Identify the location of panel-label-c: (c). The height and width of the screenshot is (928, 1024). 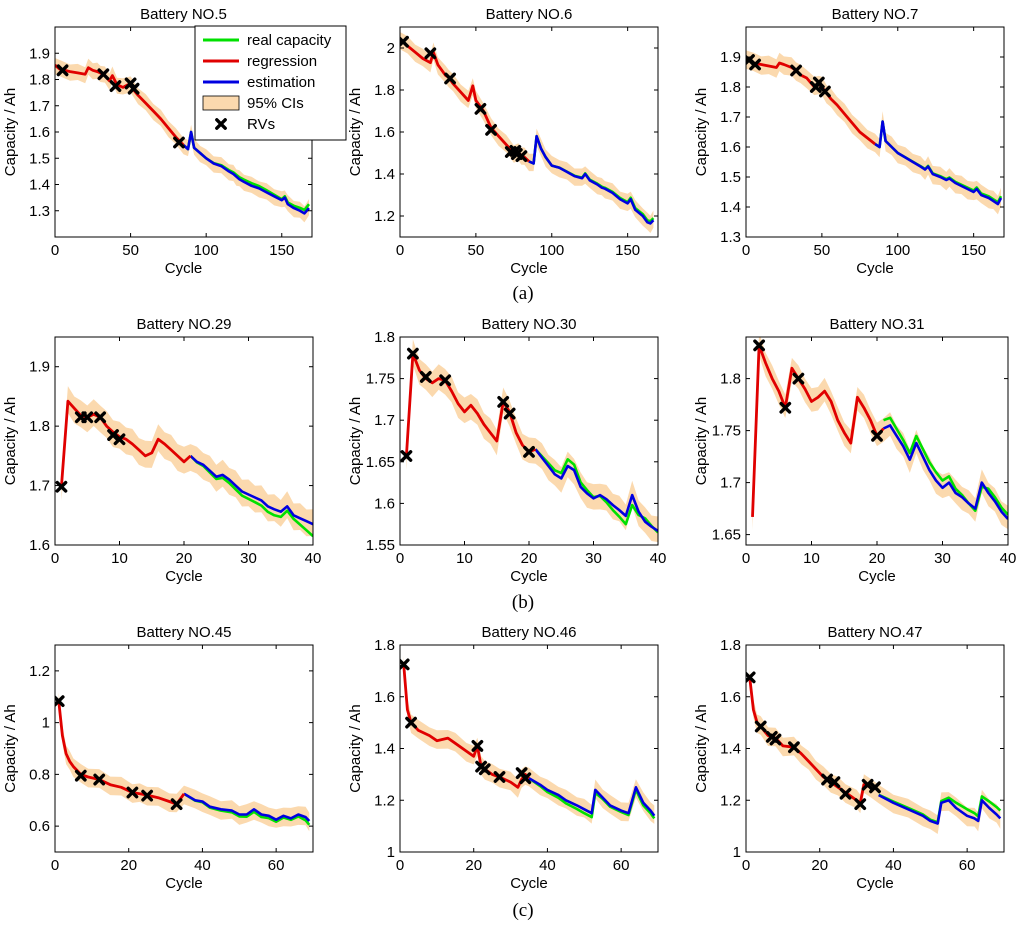
(523, 910).